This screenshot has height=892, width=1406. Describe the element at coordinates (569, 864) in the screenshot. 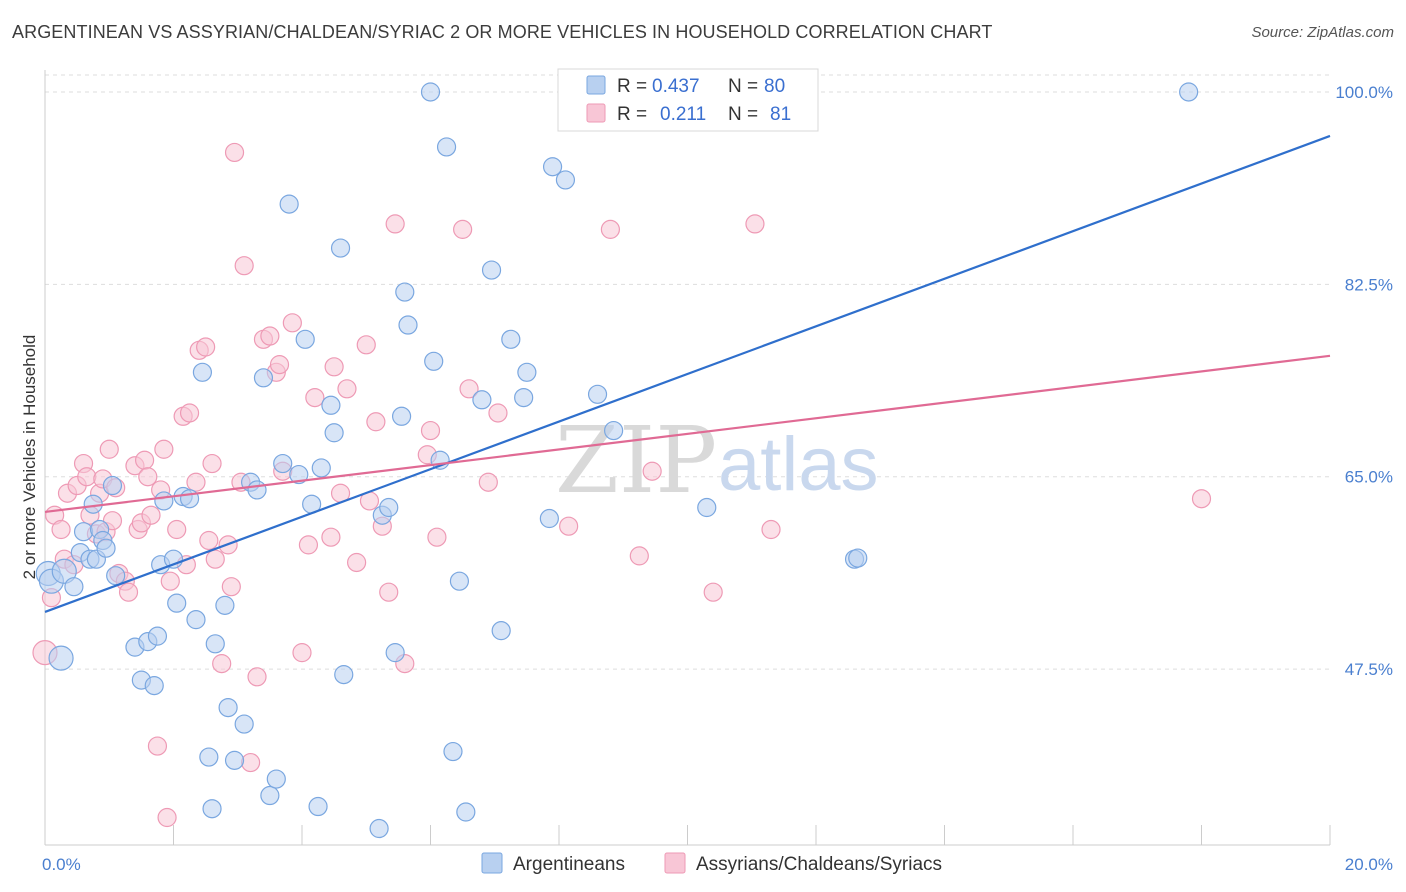

I see `bottom-legend-argentineans: Argentineans` at that location.